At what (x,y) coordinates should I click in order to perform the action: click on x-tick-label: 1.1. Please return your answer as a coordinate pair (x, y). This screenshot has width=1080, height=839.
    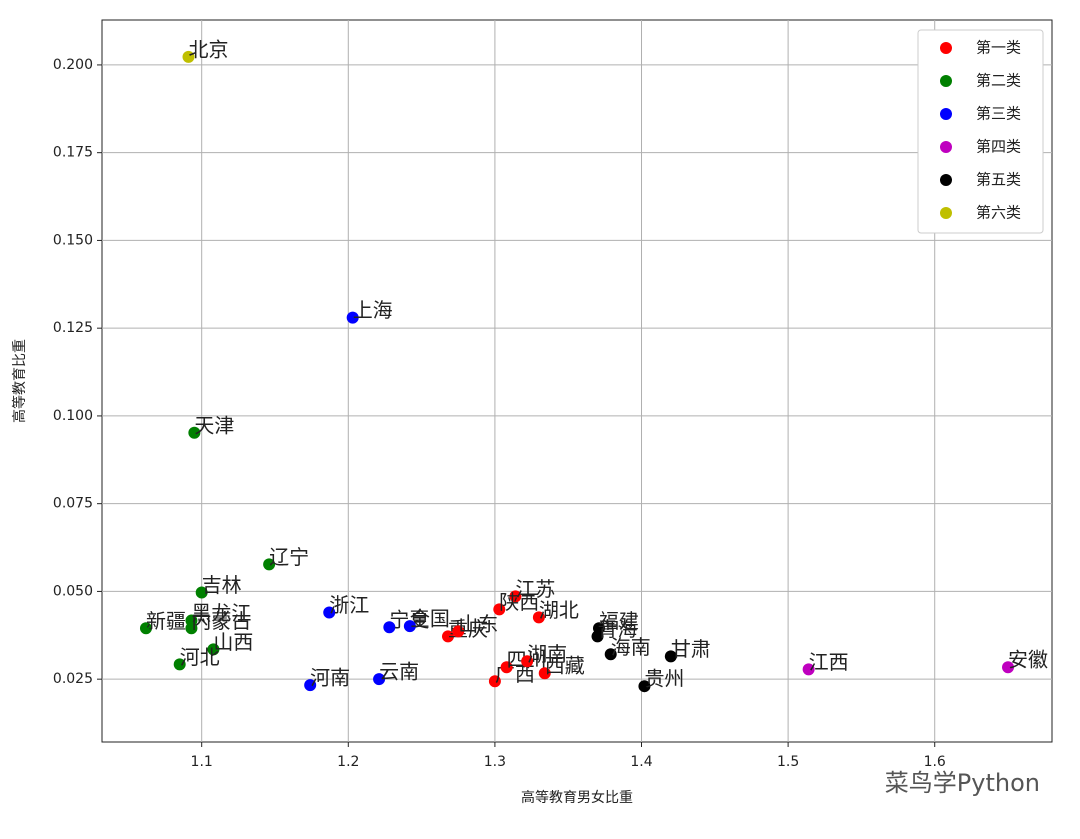
    Looking at the image, I should click on (202, 762).